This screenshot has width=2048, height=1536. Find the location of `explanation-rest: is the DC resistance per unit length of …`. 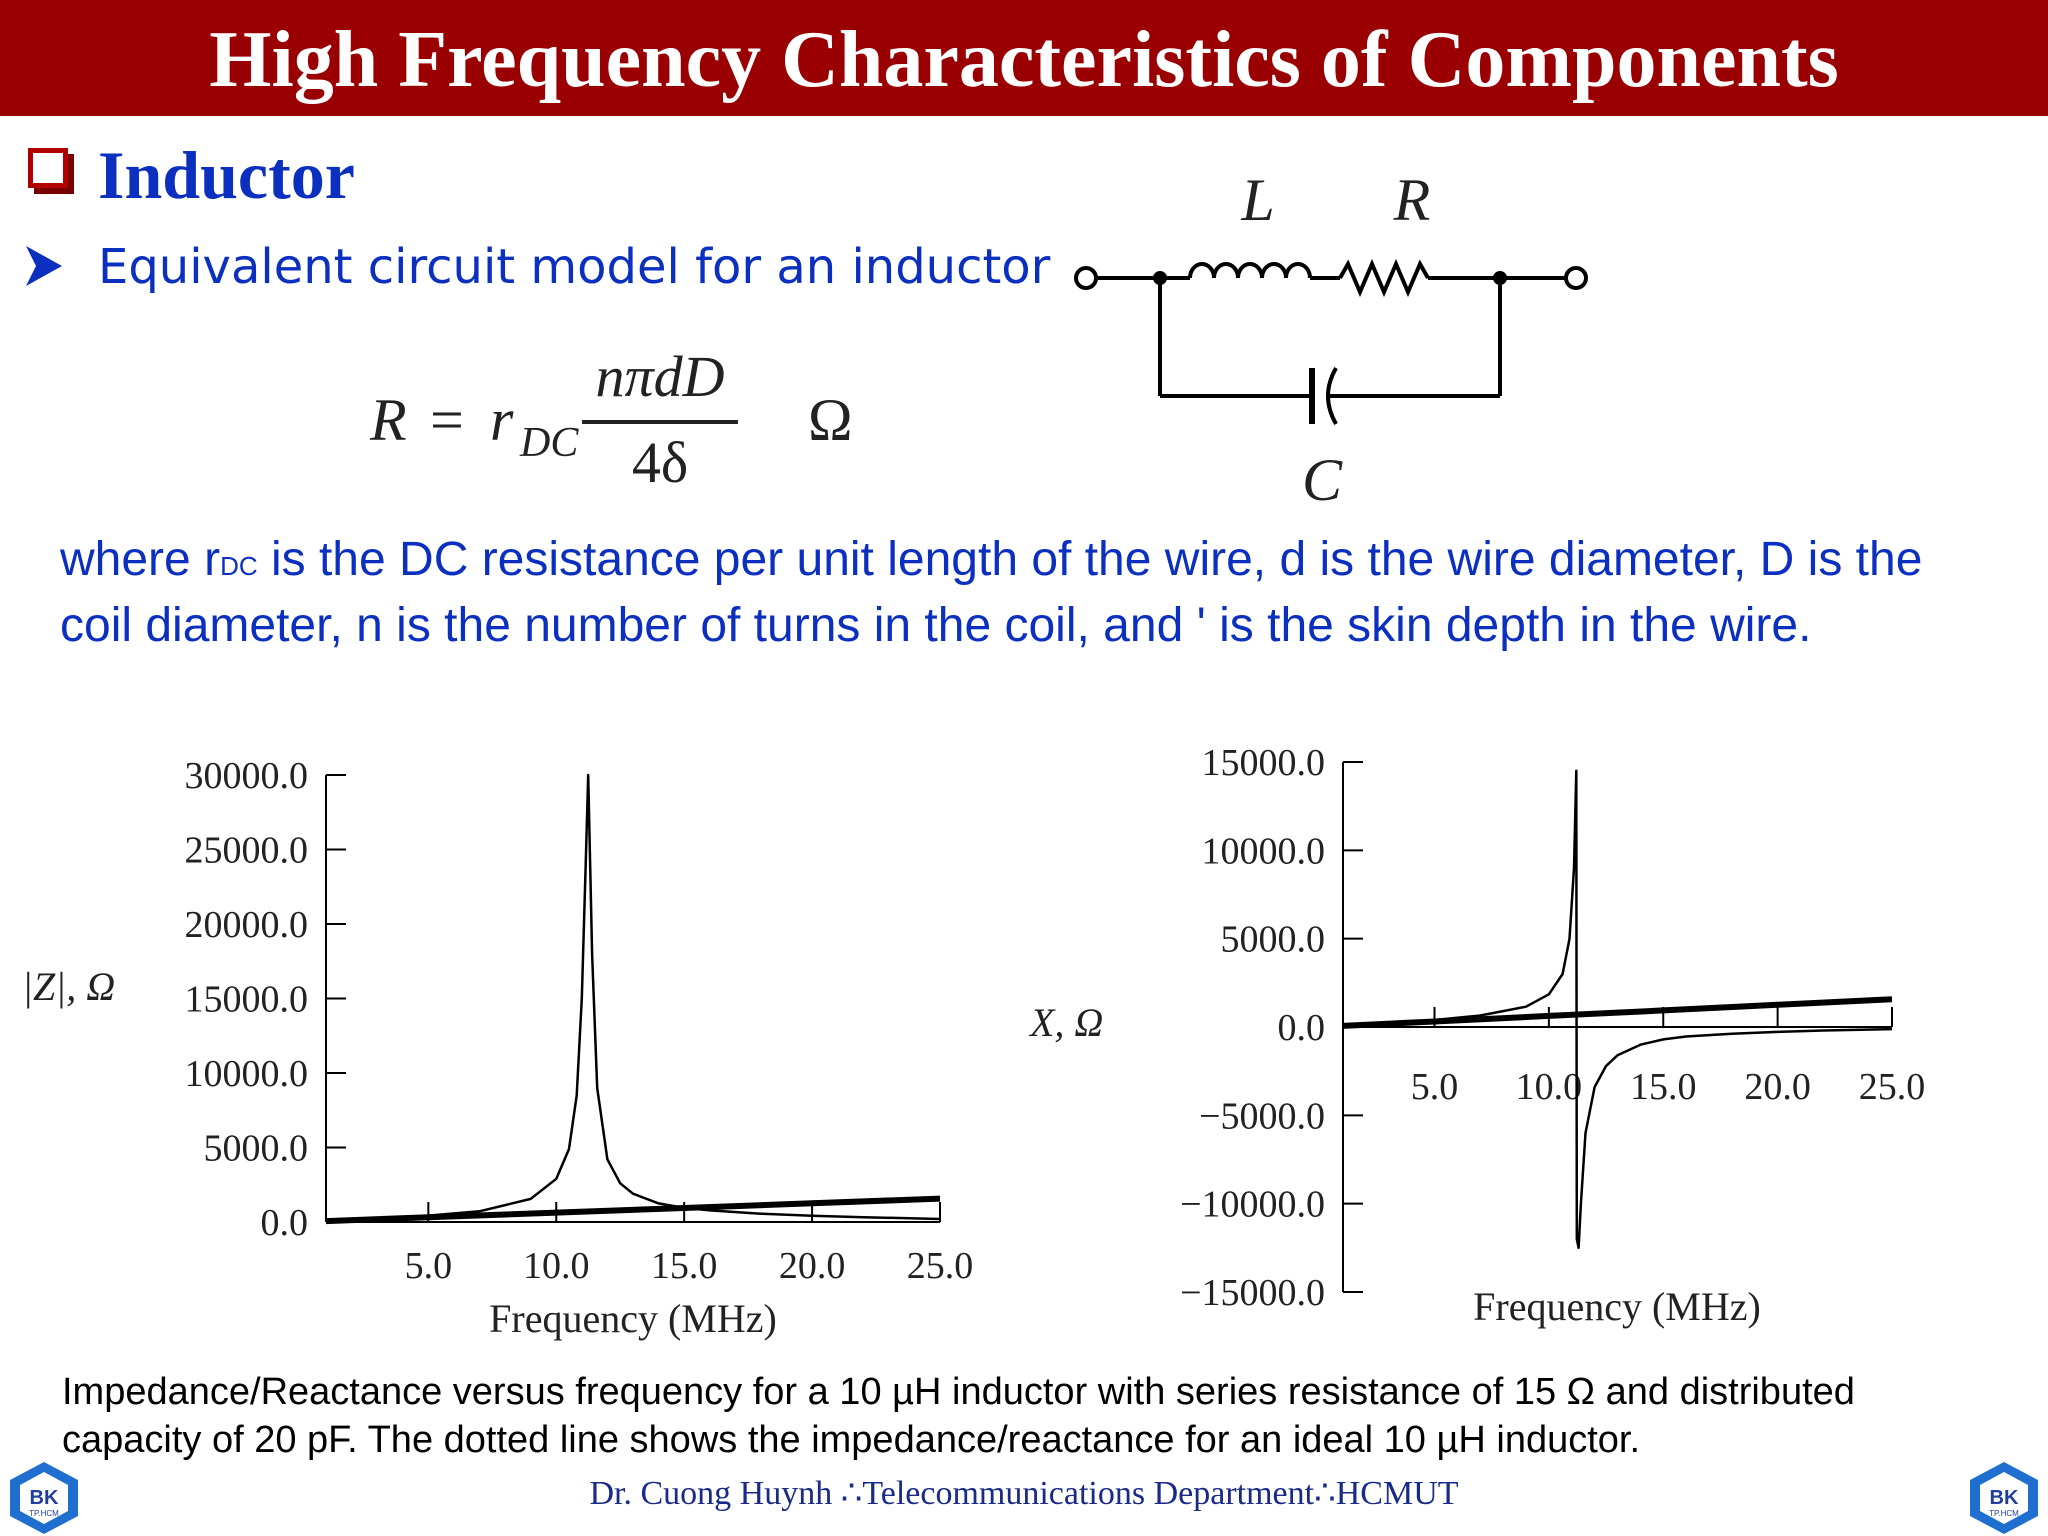

explanation-rest: is the DC resistance per unit length of … is located at coordinates (991, 592).